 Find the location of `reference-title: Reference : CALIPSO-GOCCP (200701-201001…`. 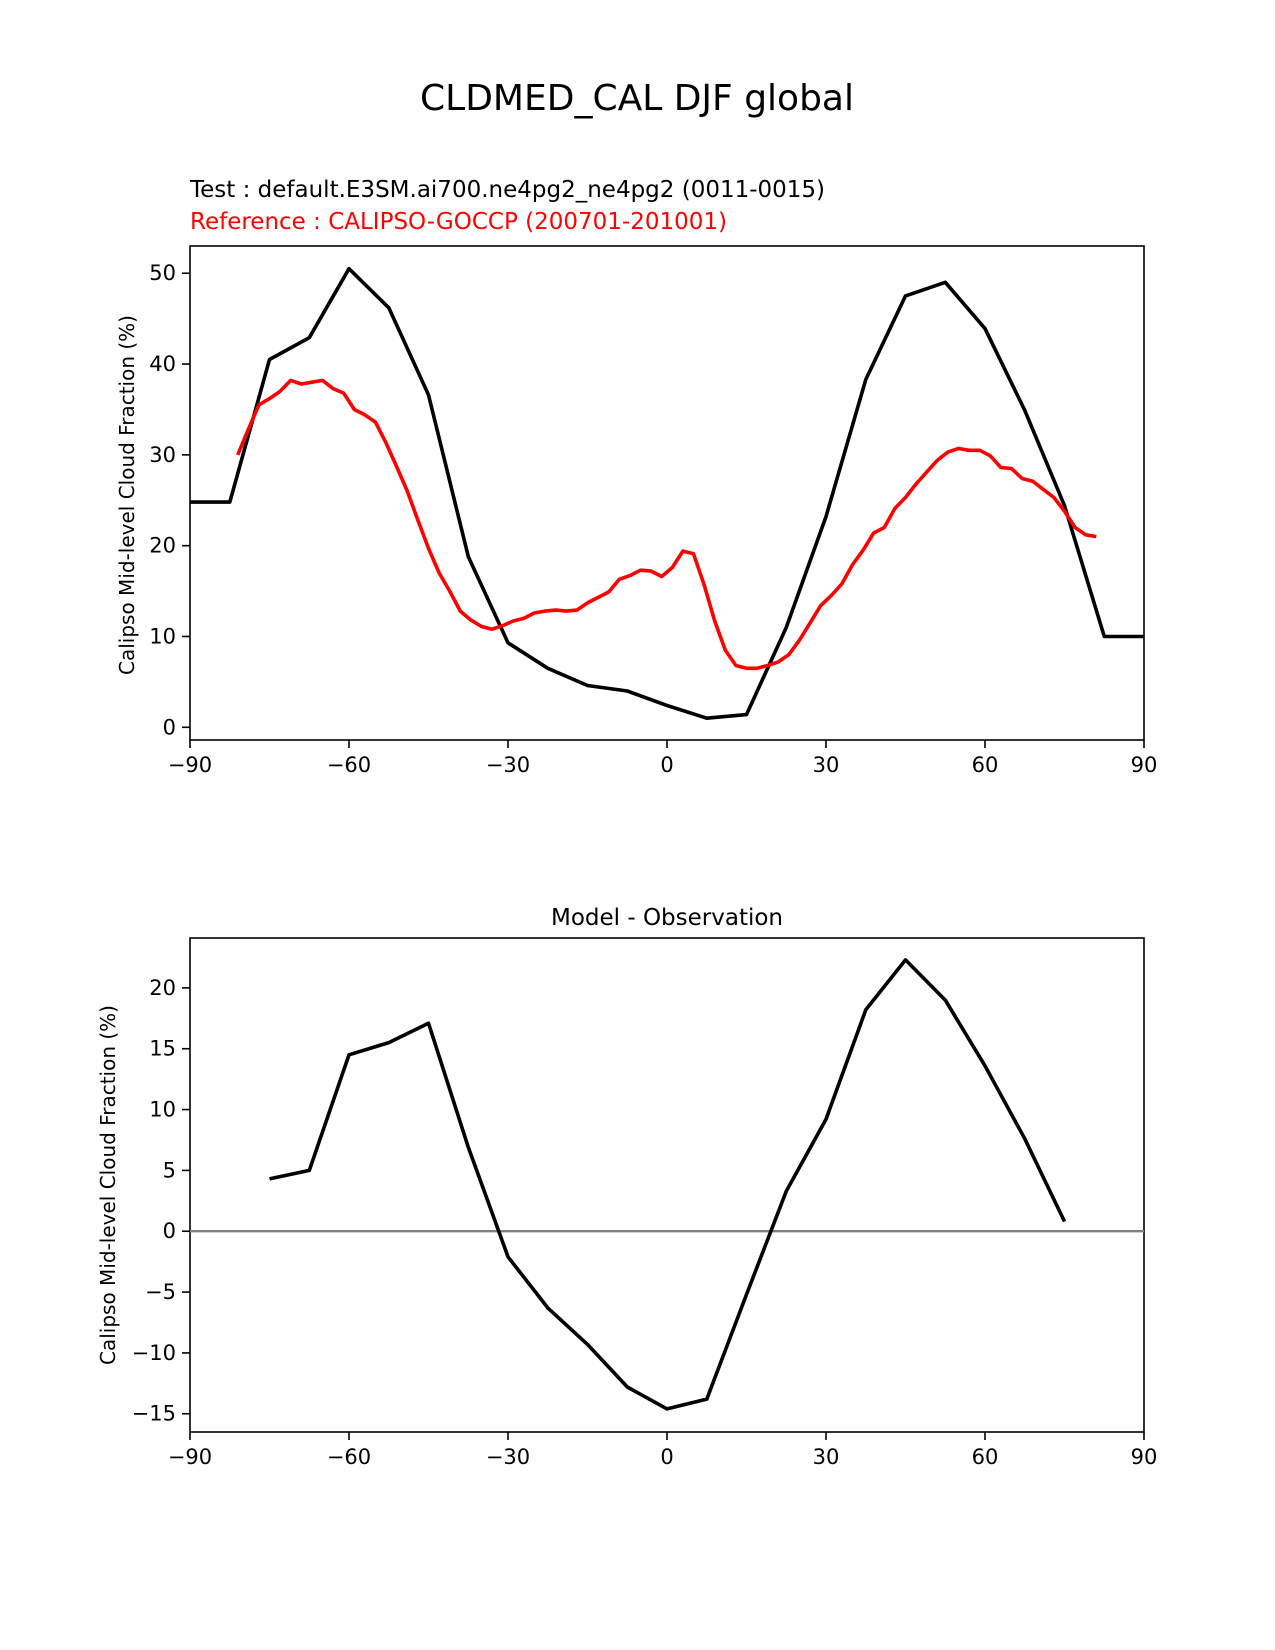

reference-title: Reference : CALIPSO-GOCCP (200701-201001… is located at coordinates (458, 222).